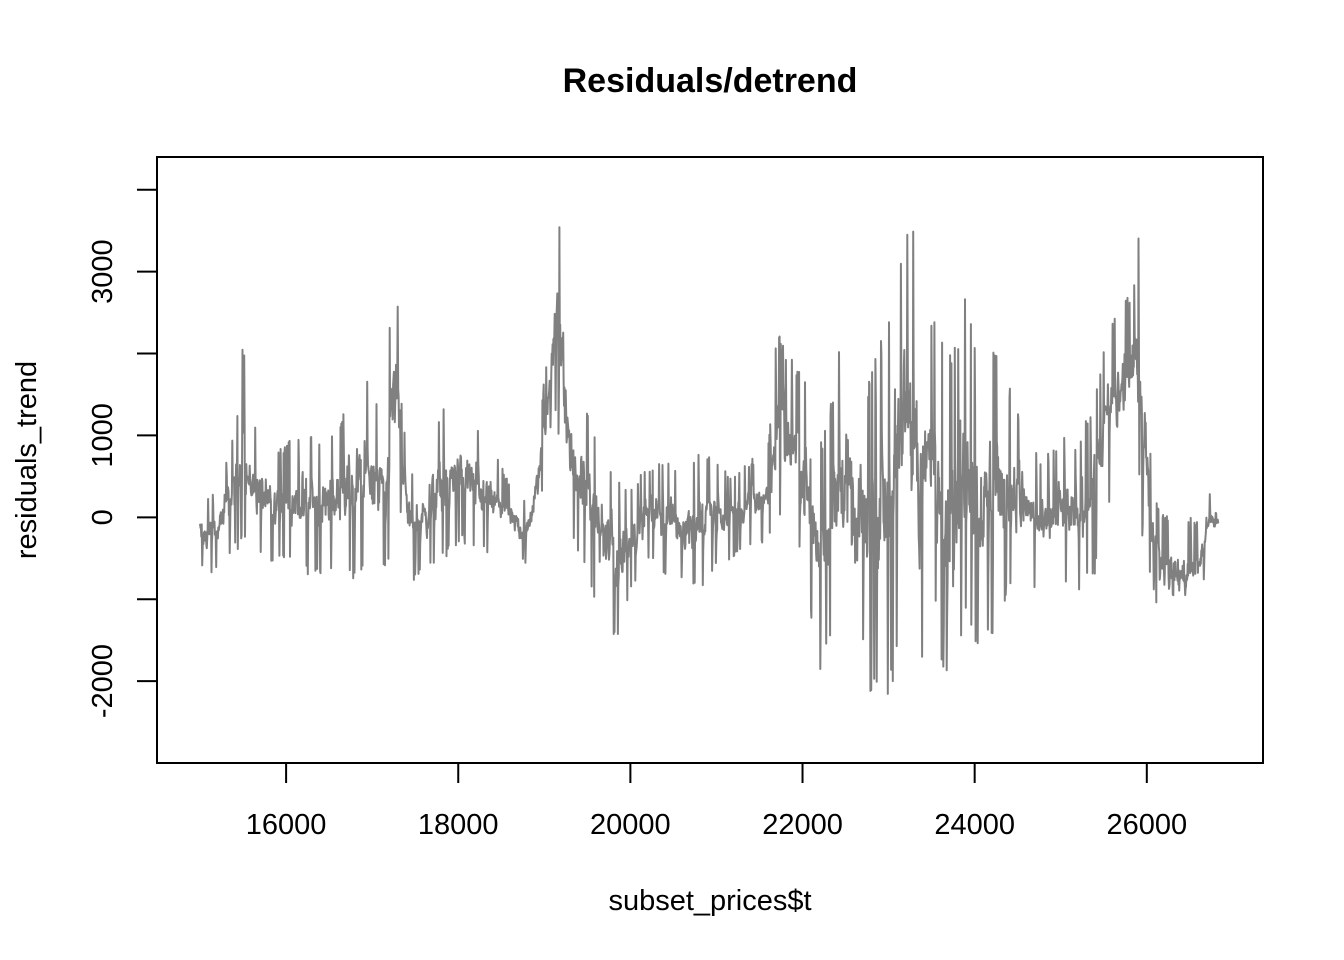 Image resolution: width=1344 pixels, height=960 pixels. Describe the element at coordinates (802, 825) in the screenshot. I see `x-tick-label: 22000` at that location.